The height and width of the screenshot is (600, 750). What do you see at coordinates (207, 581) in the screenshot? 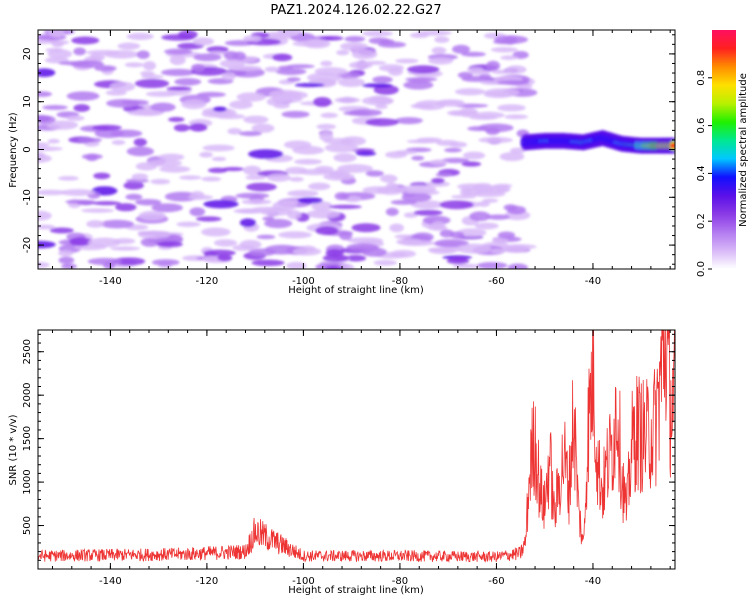
I see `snr-x-tick-label: -120` at bounding box center [207, 581].